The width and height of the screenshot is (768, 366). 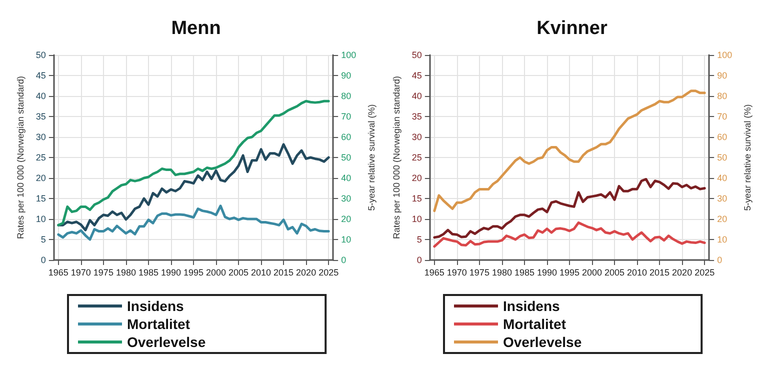 What do you see at coordinates (572, 28) in the screenshot?
I see `chart-title: Kvinner` at bounding box center [572, 28].